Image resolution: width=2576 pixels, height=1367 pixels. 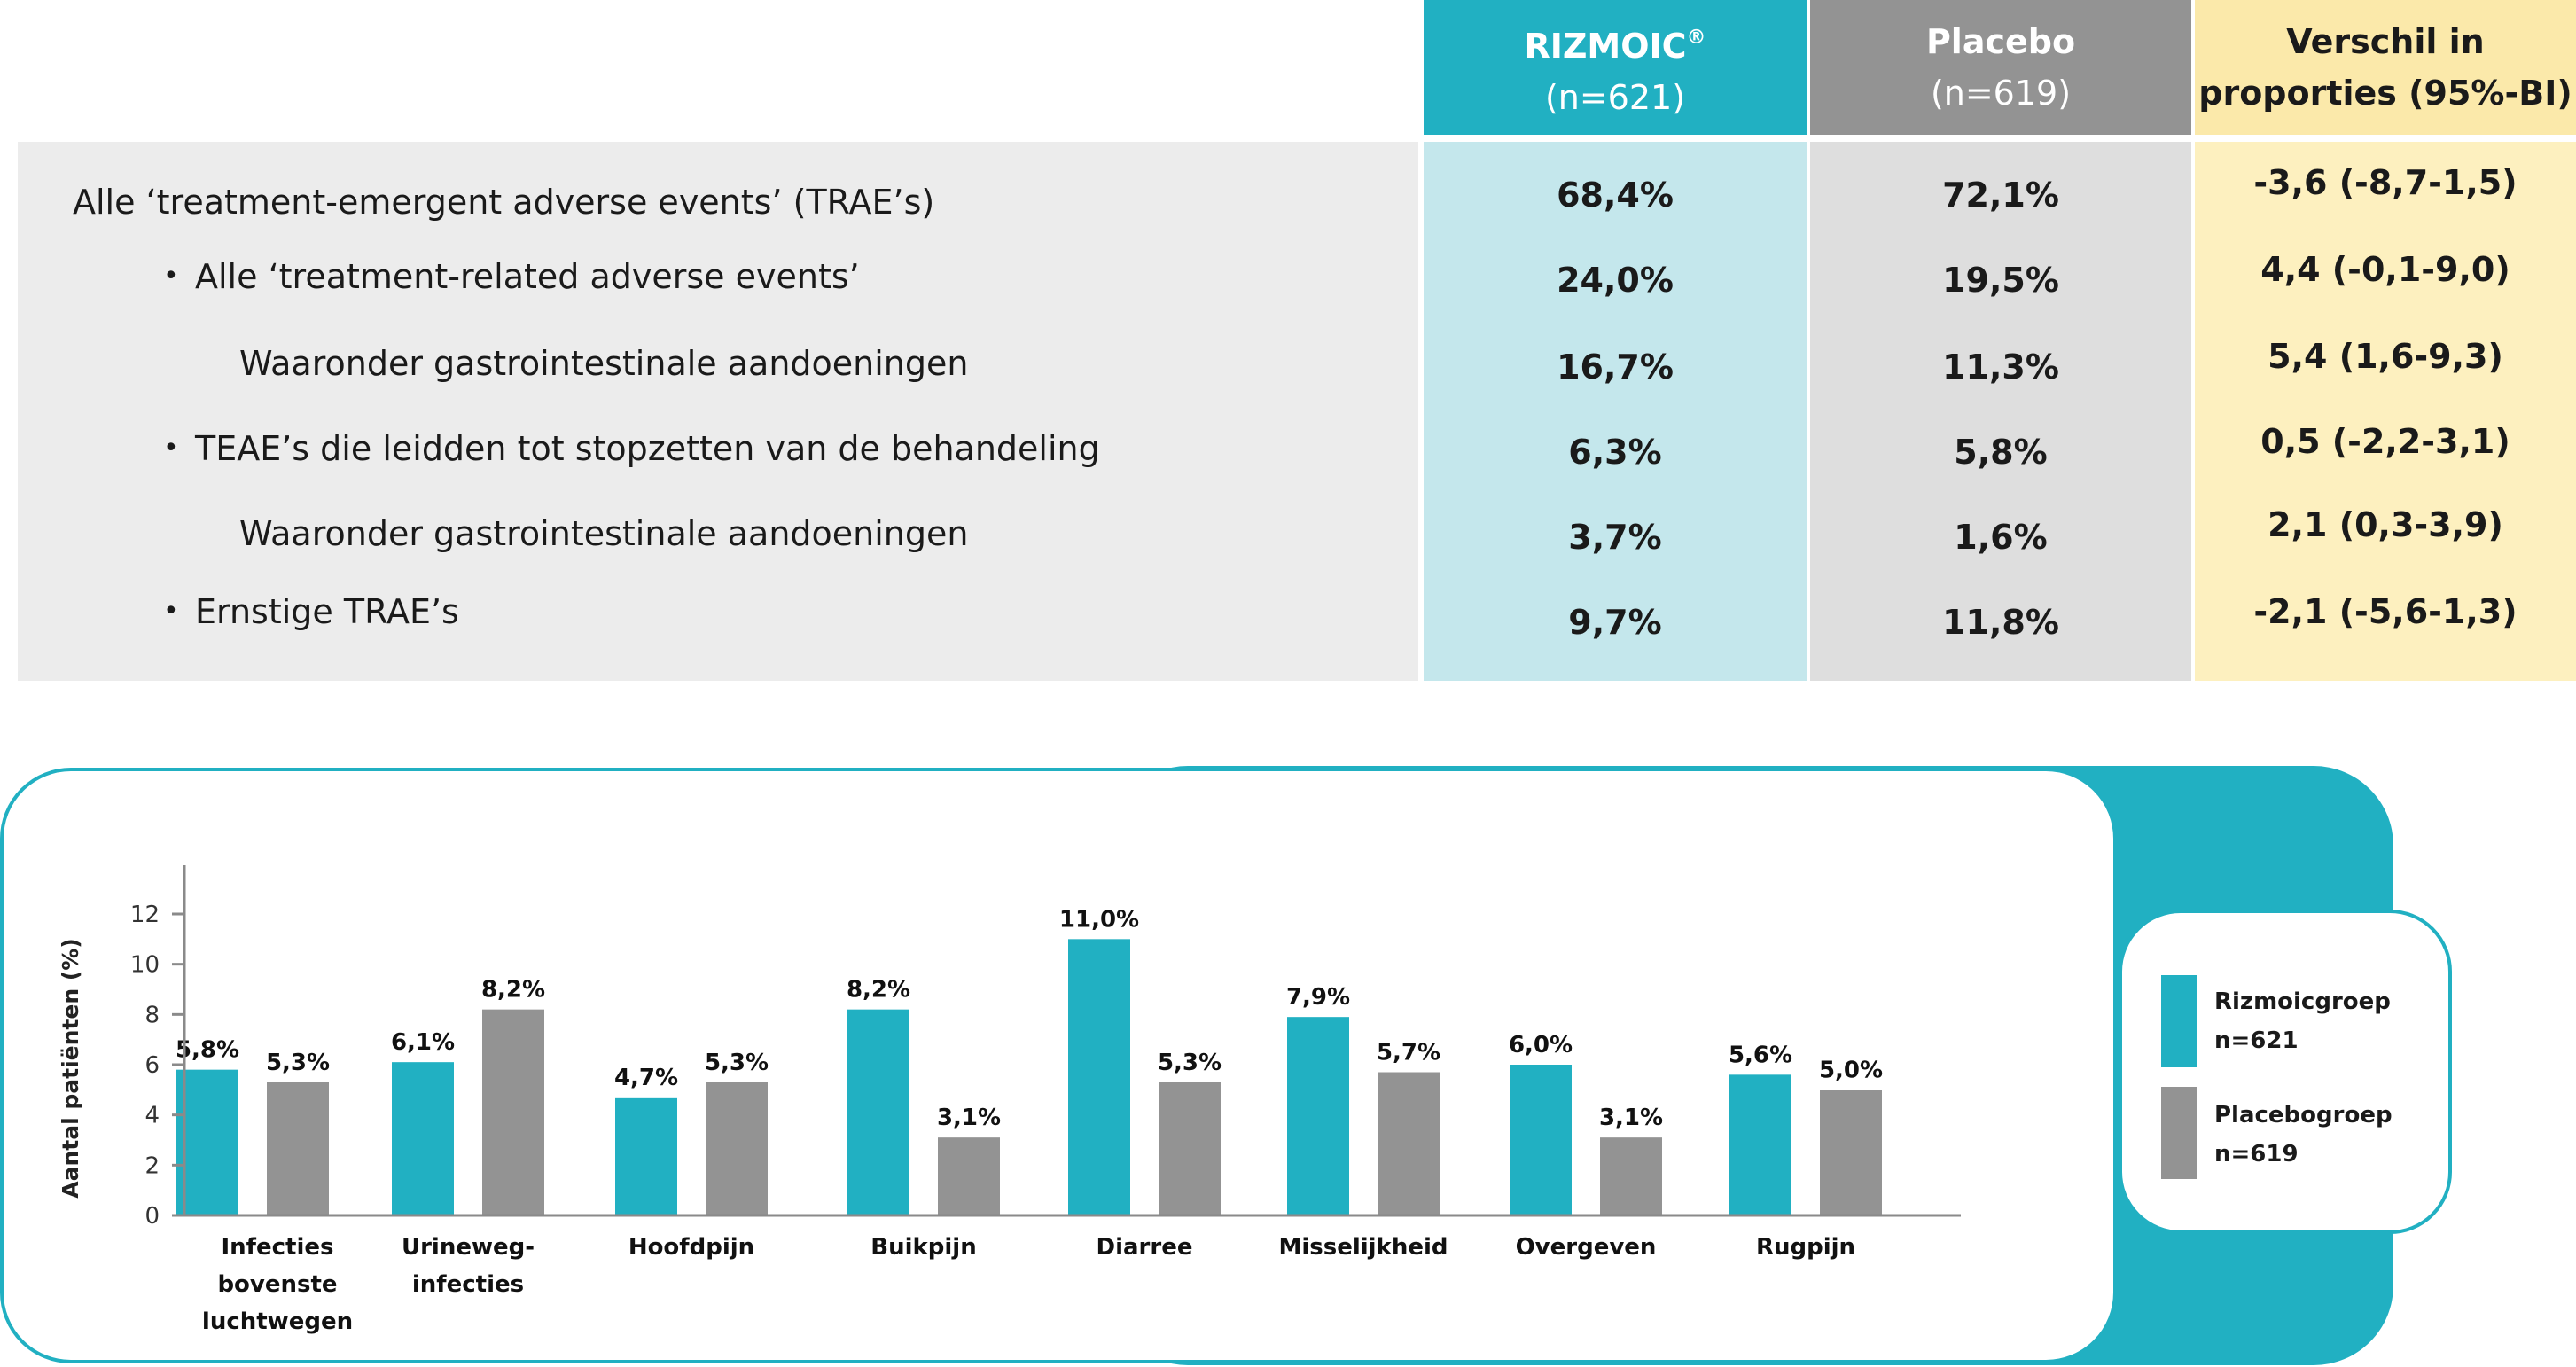 I want to click on row-discontinuation-difference: 0,5 (-2,2-3,1), so click(x=2385, y=441).